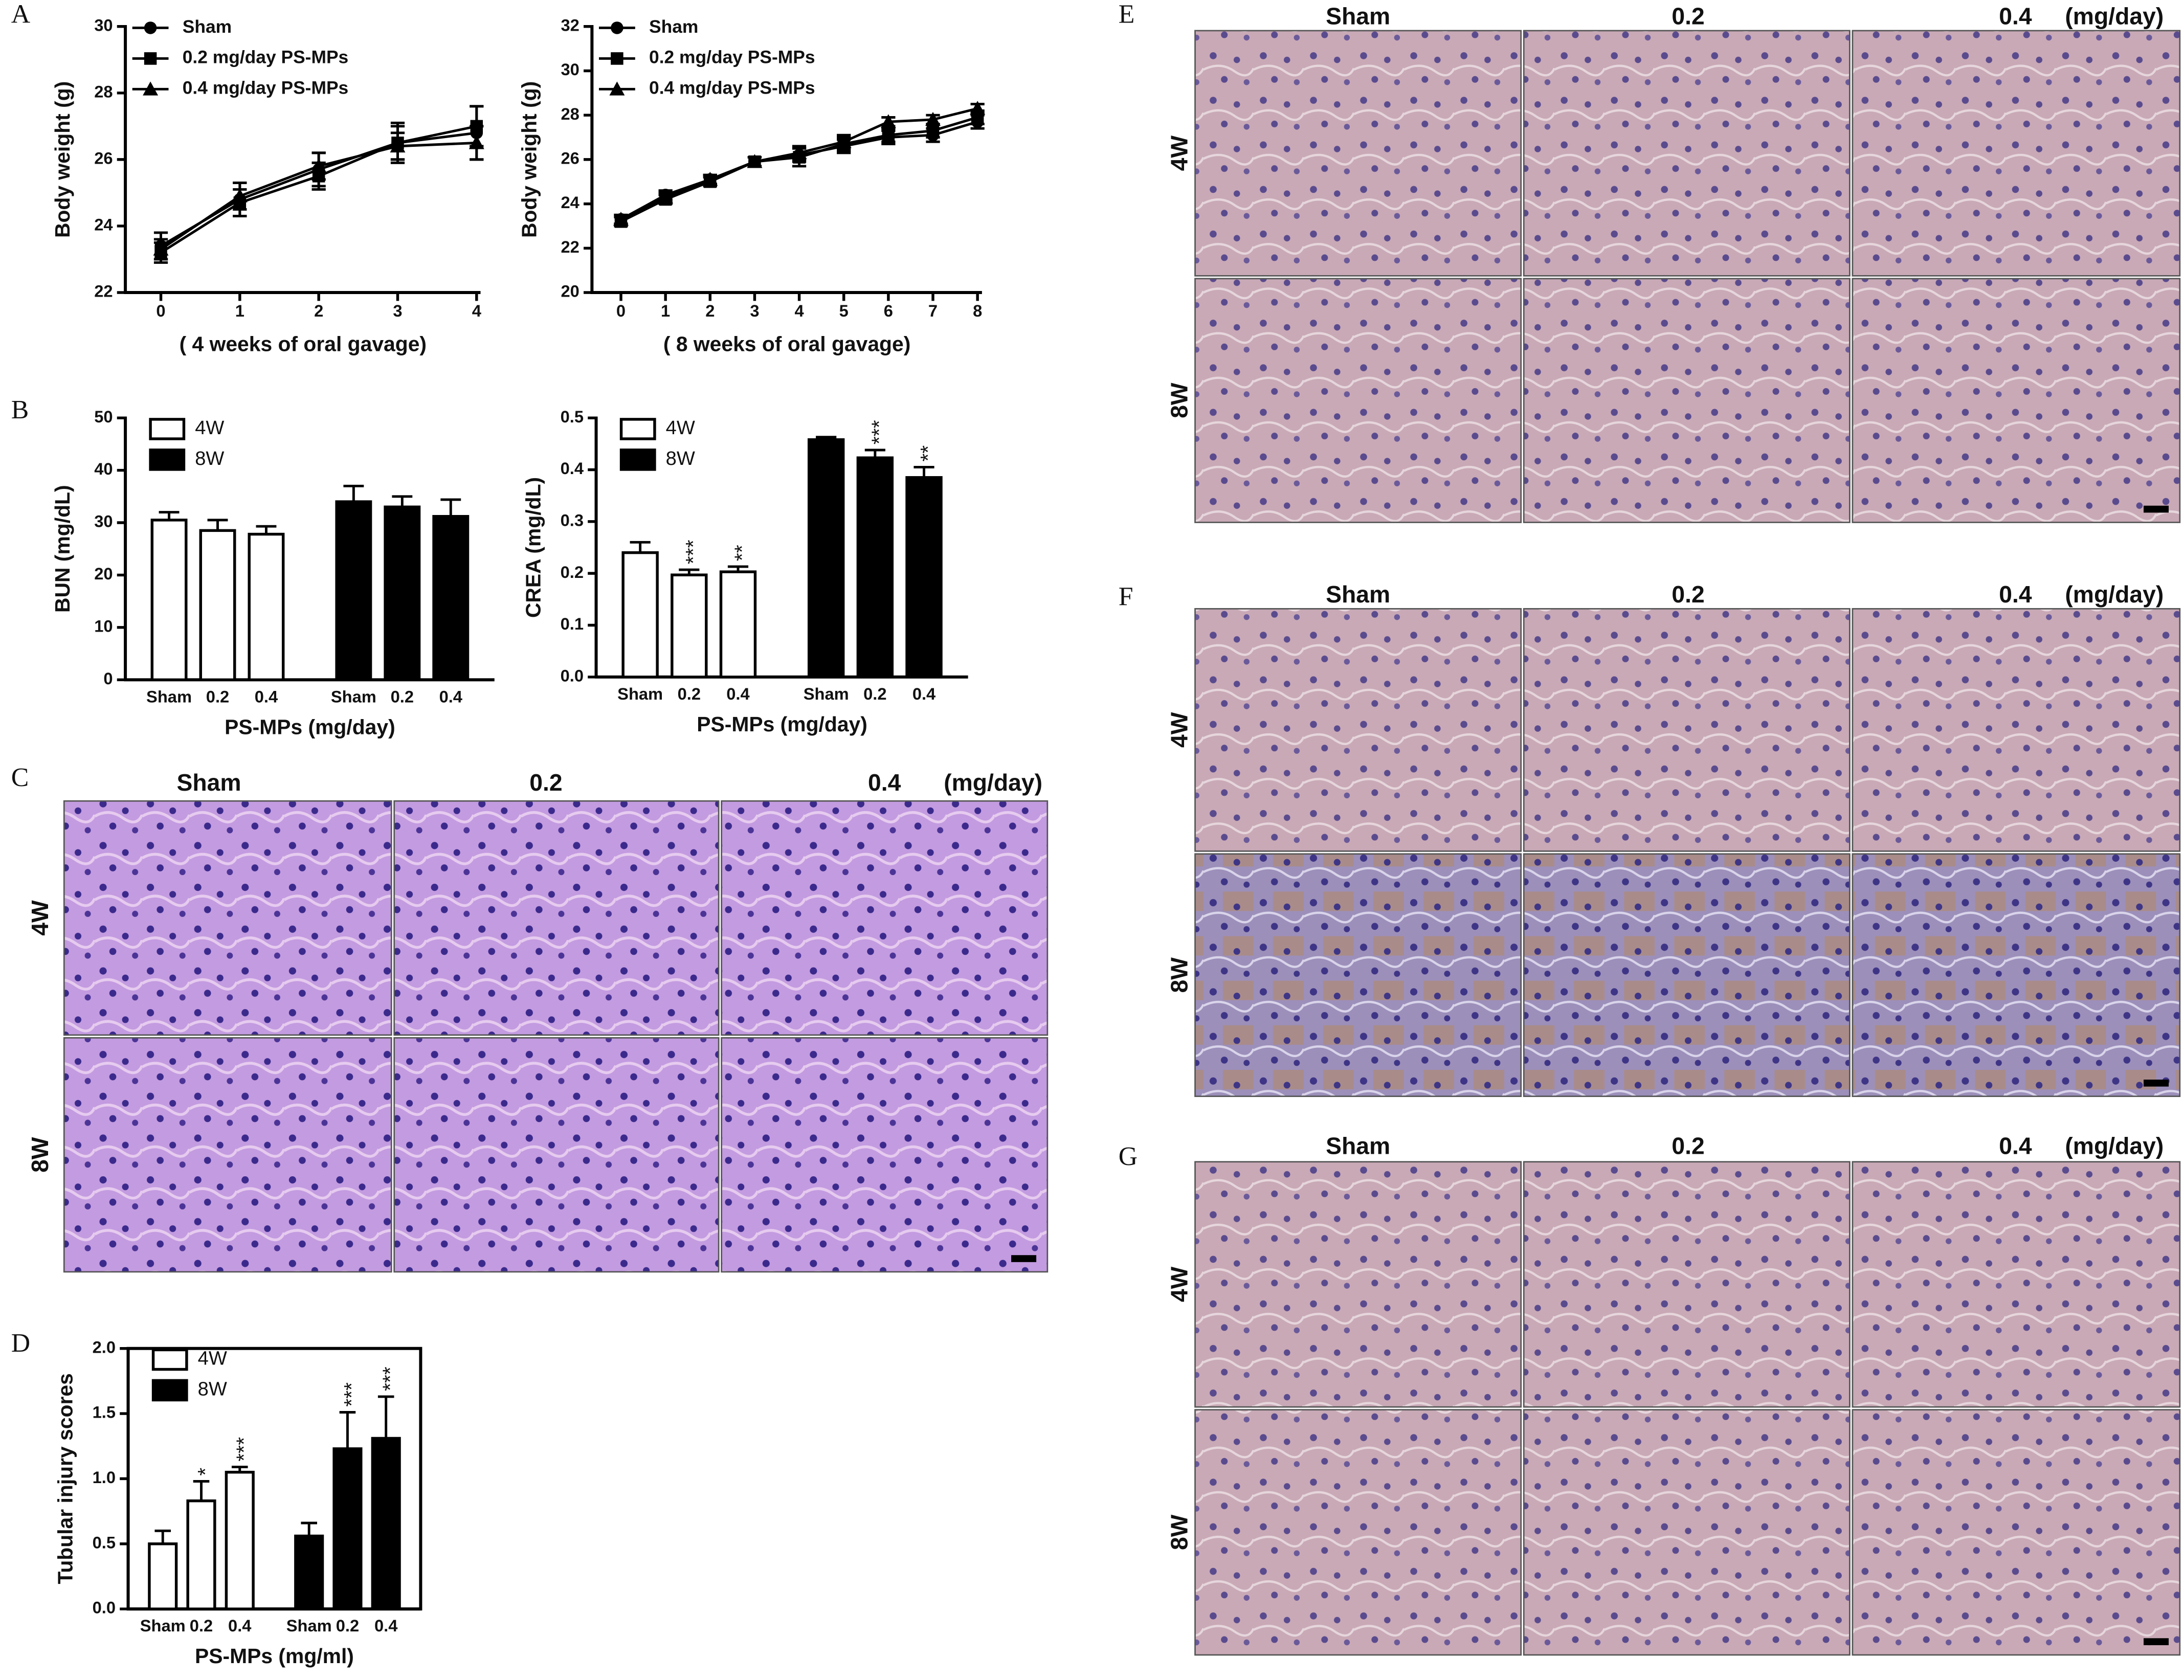  What do you see at coordinates (103, 91) in the screenshot?
I see `y-tick-label: 28` at bounding box center [103, 91].